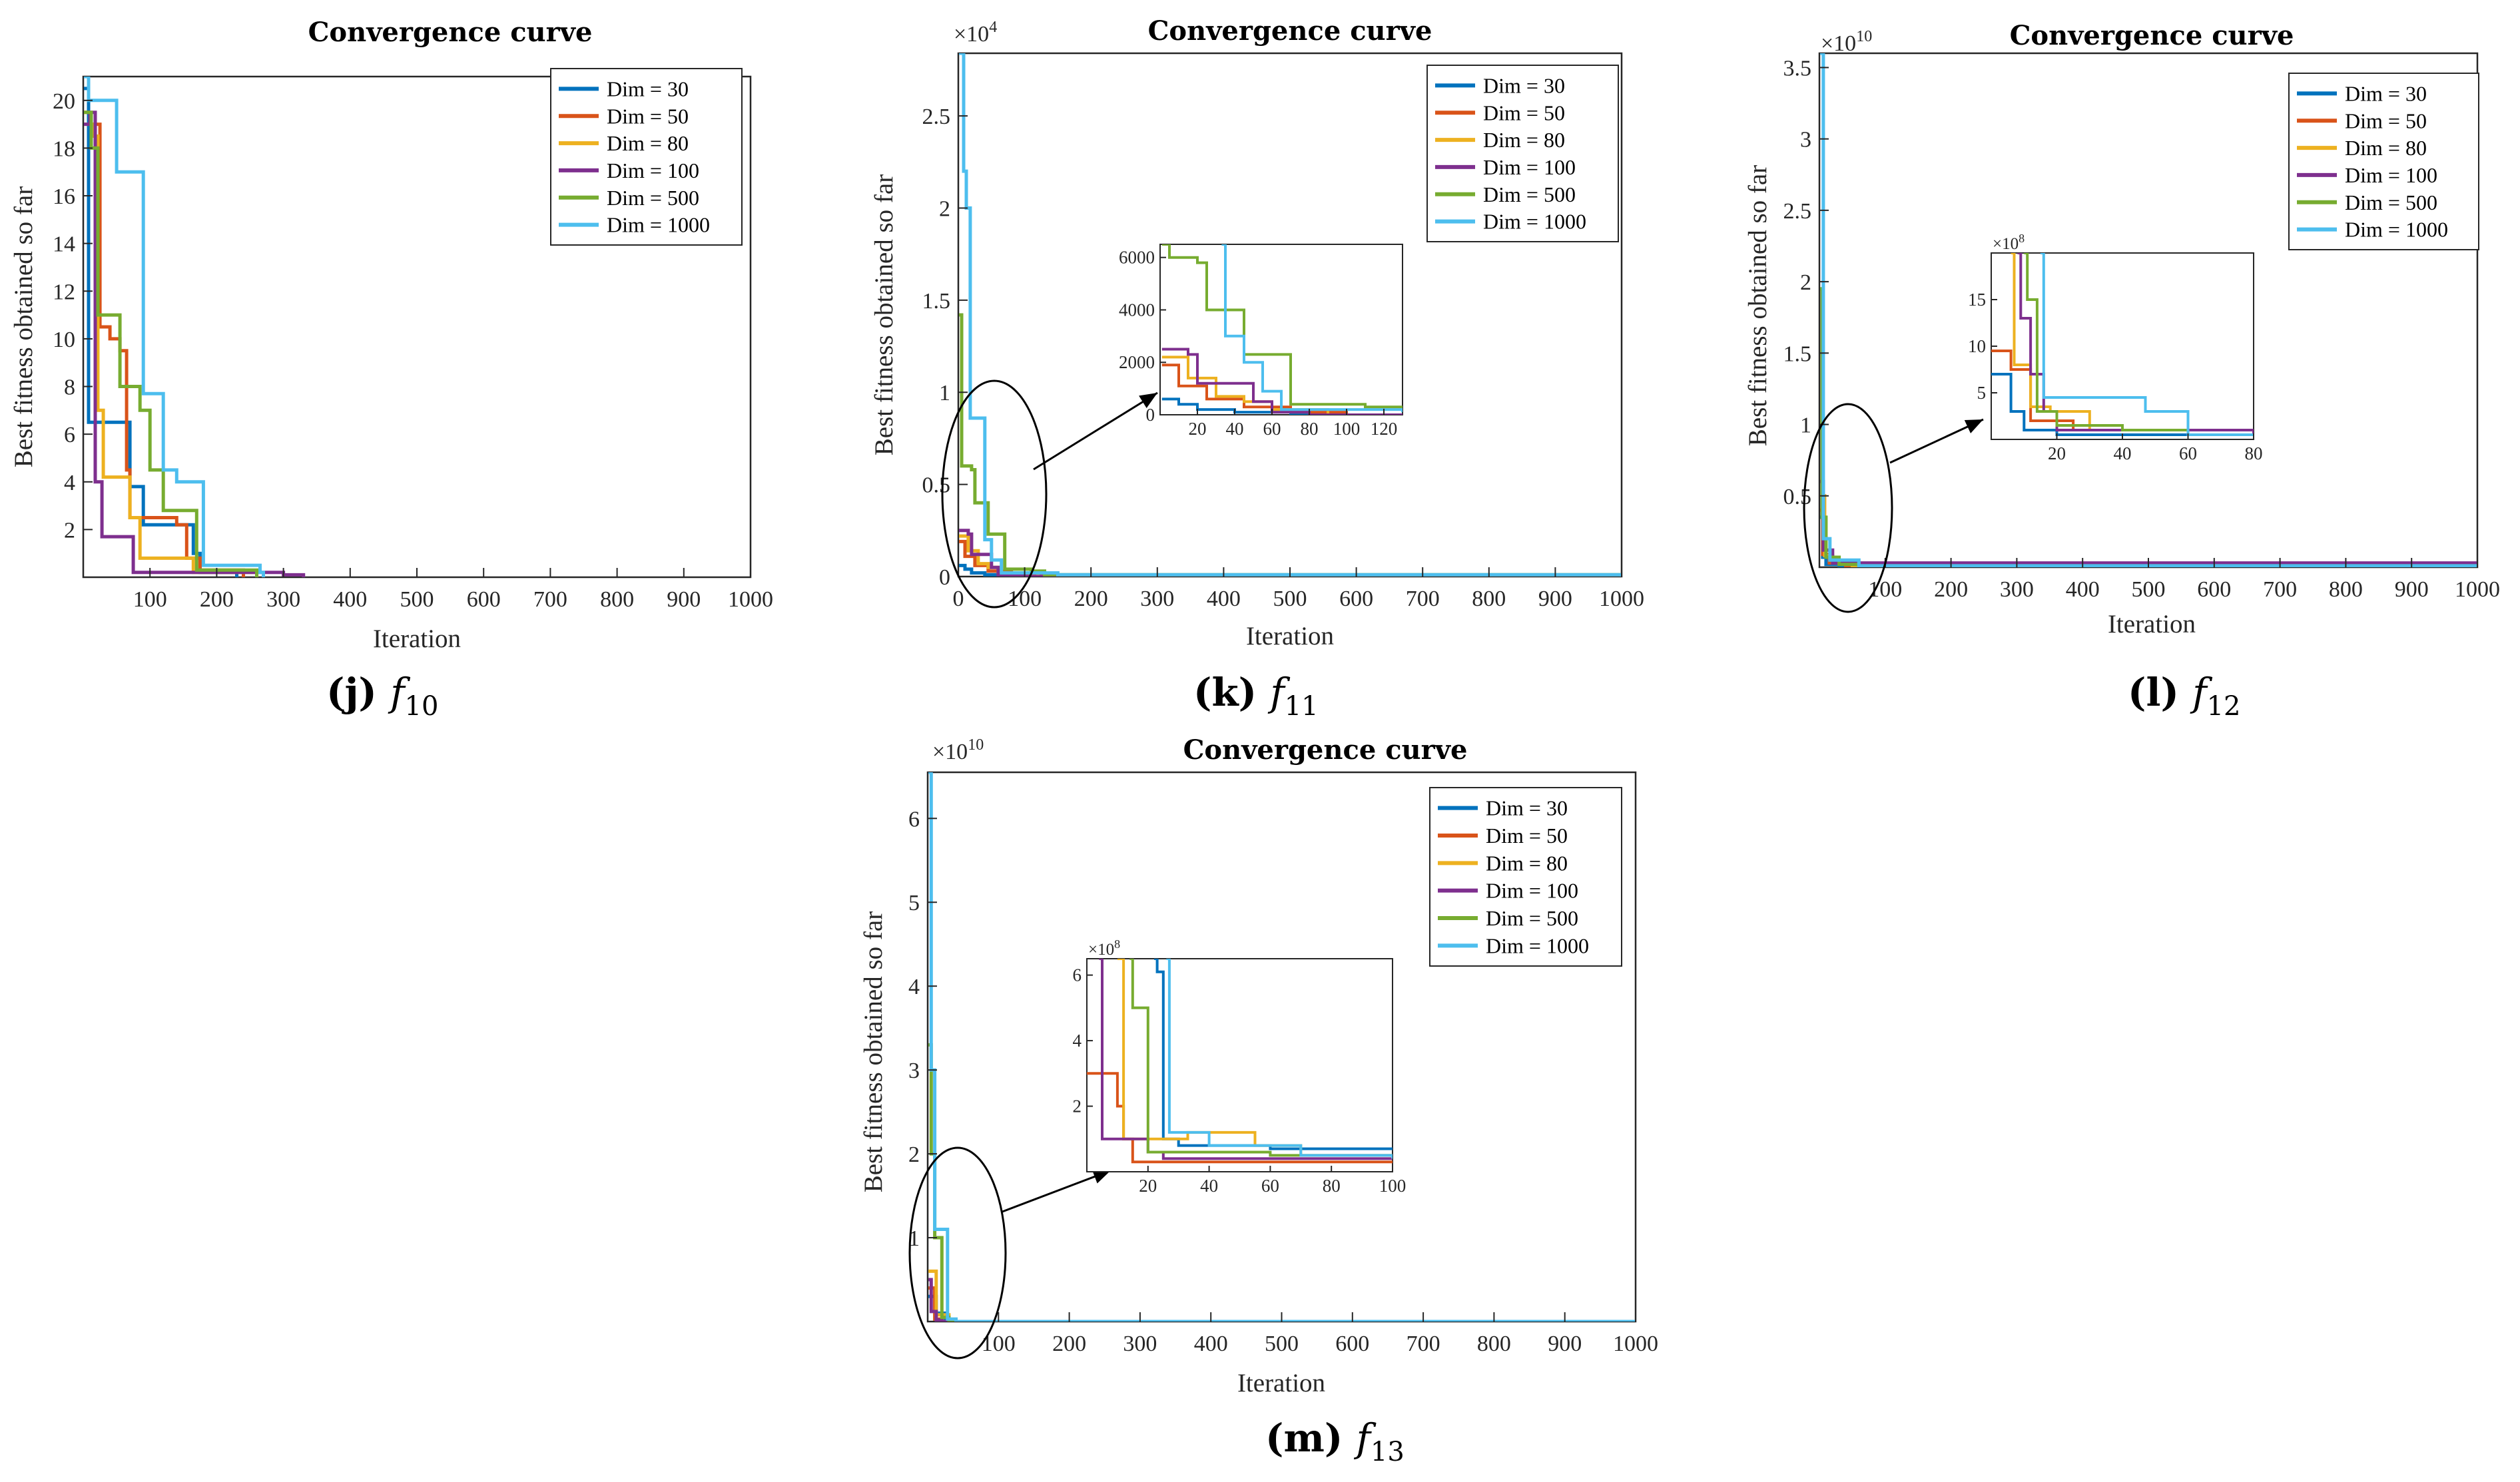 The width and height of the screenshot is (2520, 1482). I want to click on inset-series-group, so click(2122, 344).